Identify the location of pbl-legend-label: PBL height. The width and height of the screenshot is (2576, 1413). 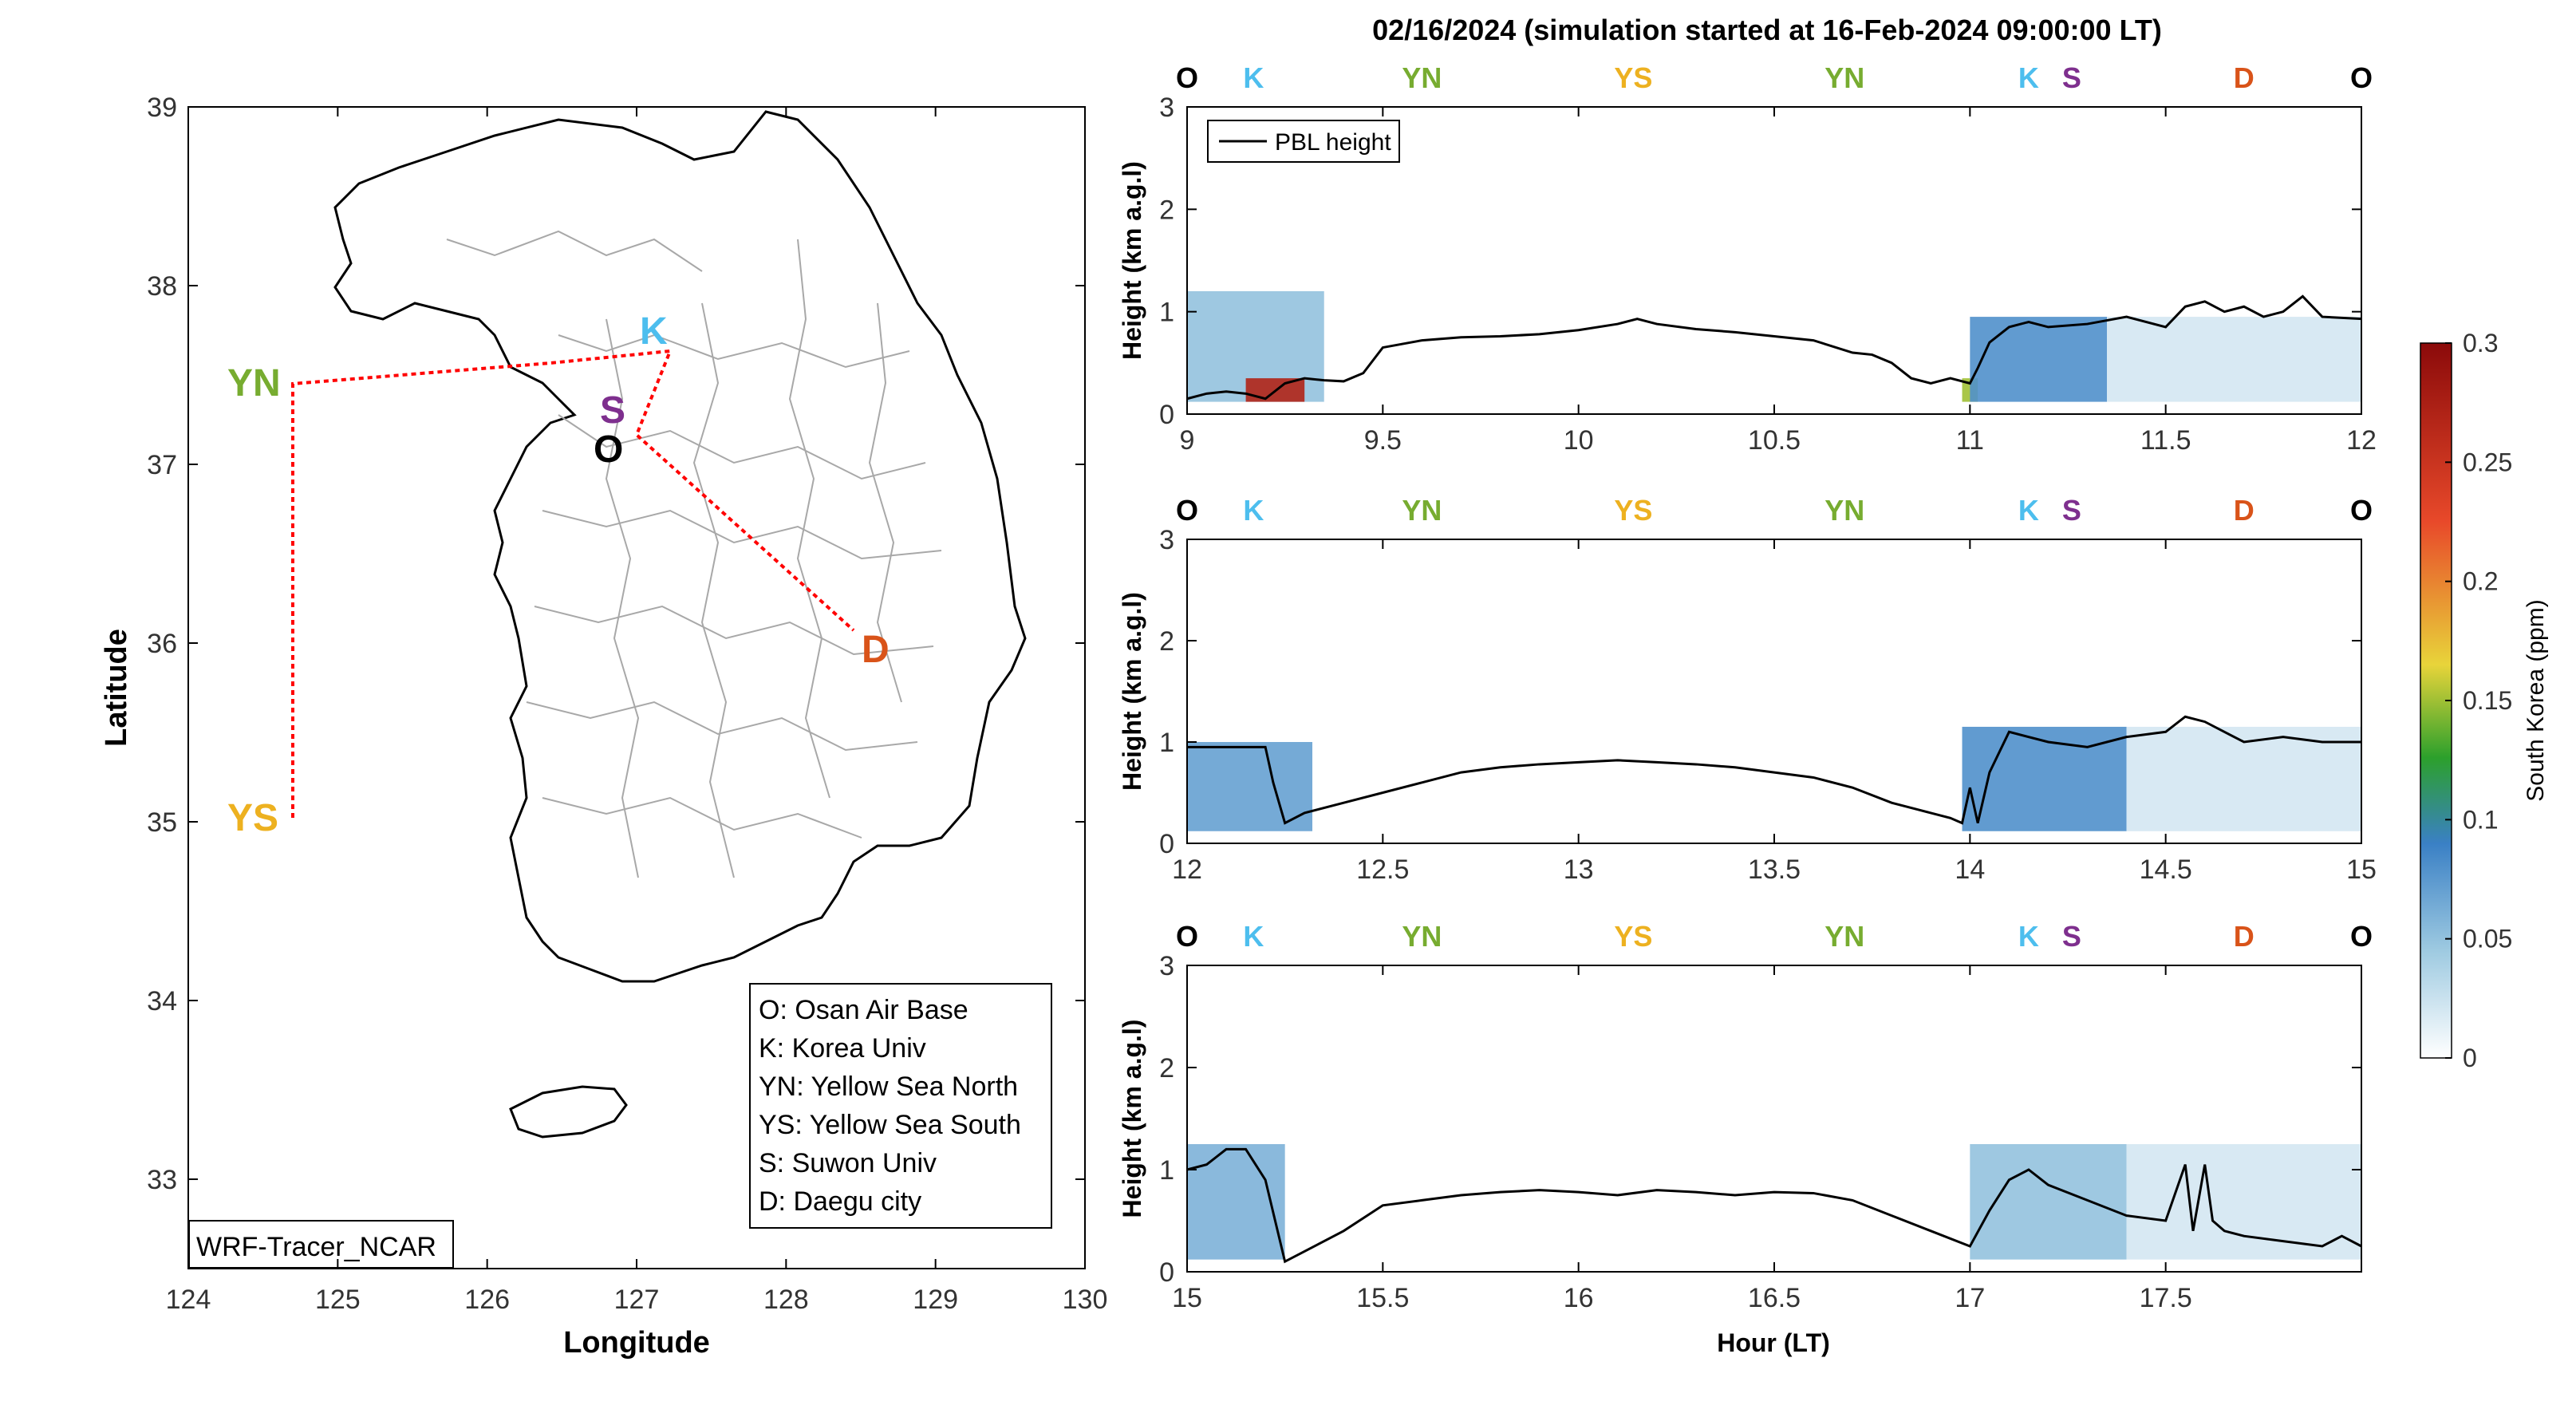
(1333, 142).